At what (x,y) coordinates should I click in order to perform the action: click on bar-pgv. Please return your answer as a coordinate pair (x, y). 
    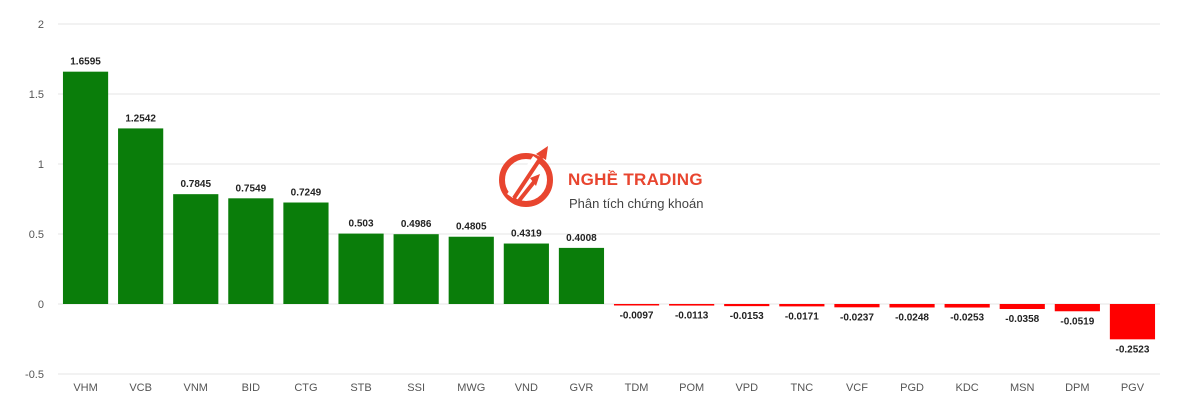
    Looking at the image, I should click on (1132, 322).